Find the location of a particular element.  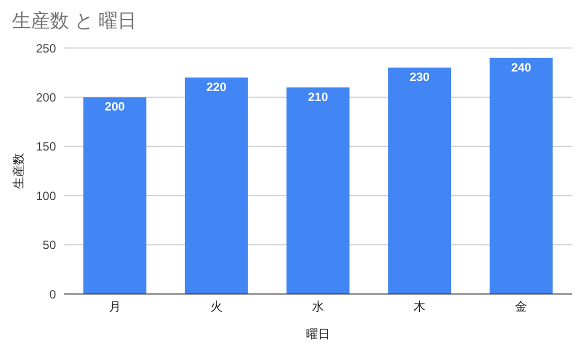

y-tick-label: 150 is located at coordinates (46, 147).